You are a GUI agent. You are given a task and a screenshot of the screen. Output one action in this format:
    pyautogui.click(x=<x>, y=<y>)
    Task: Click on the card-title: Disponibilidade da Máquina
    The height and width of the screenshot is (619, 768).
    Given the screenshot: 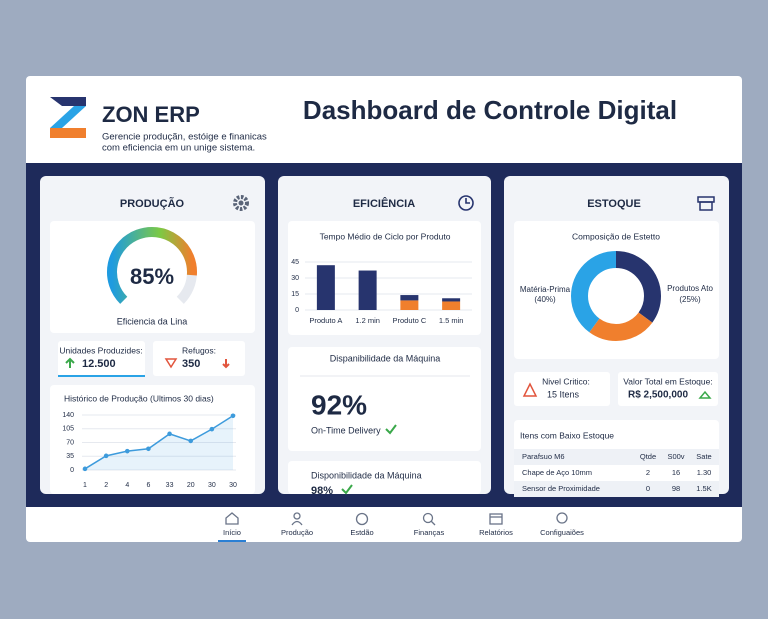 What is the action you would take?
    pyautogui.click(x=366, y=475)
    